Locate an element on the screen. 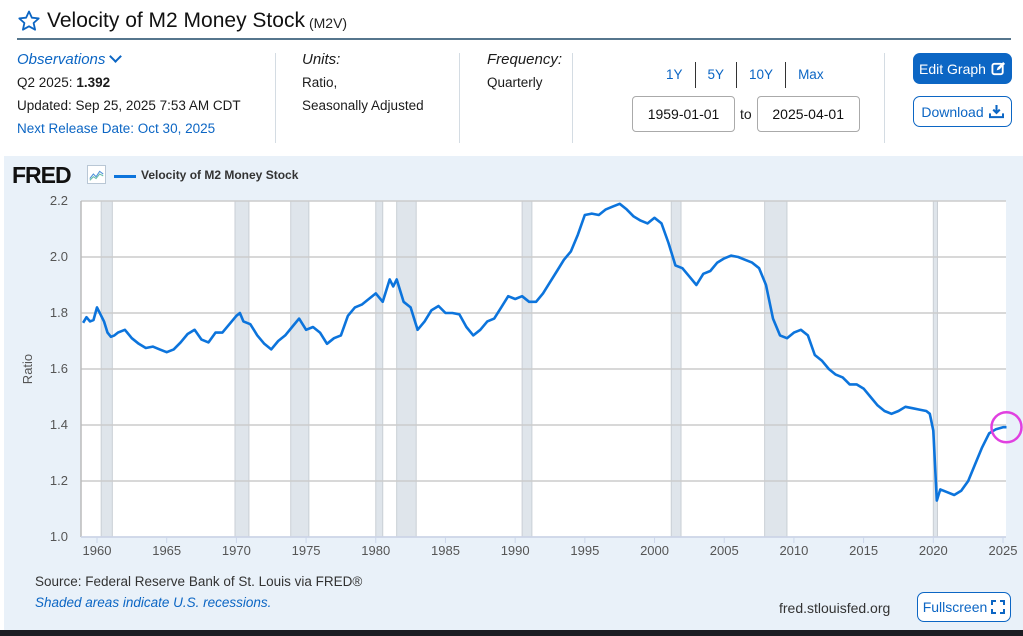 The height and width of the screenshot is (636, 1023). edit-icon is located at coordinates (998, 68).